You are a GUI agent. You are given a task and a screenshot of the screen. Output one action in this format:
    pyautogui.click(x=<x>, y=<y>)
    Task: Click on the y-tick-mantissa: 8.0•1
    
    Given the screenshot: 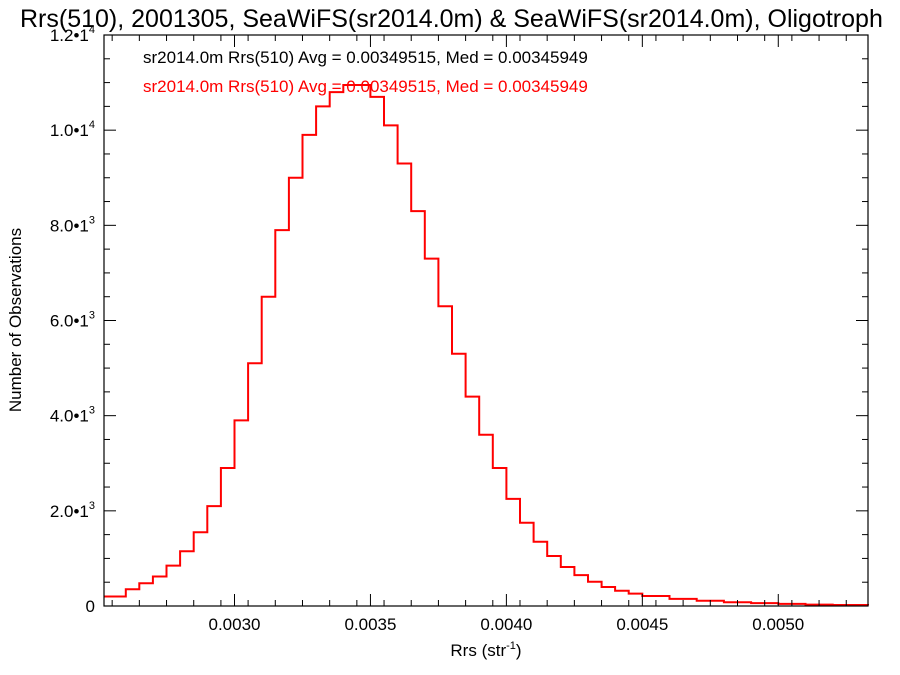 What is the action you would take?
    pyautogui.click(x=69, y=225)
    